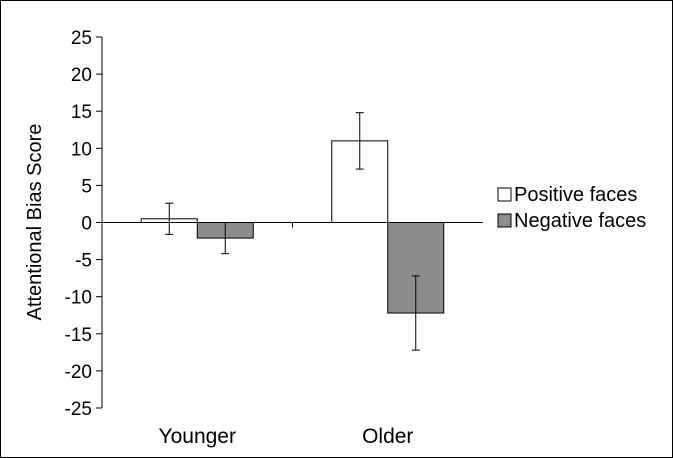 The image size is (673, 458). What do you see at coordinates (81, 38) in the screenshot?
I see `y-tick-label: 25` at bounding box center [81, 38].